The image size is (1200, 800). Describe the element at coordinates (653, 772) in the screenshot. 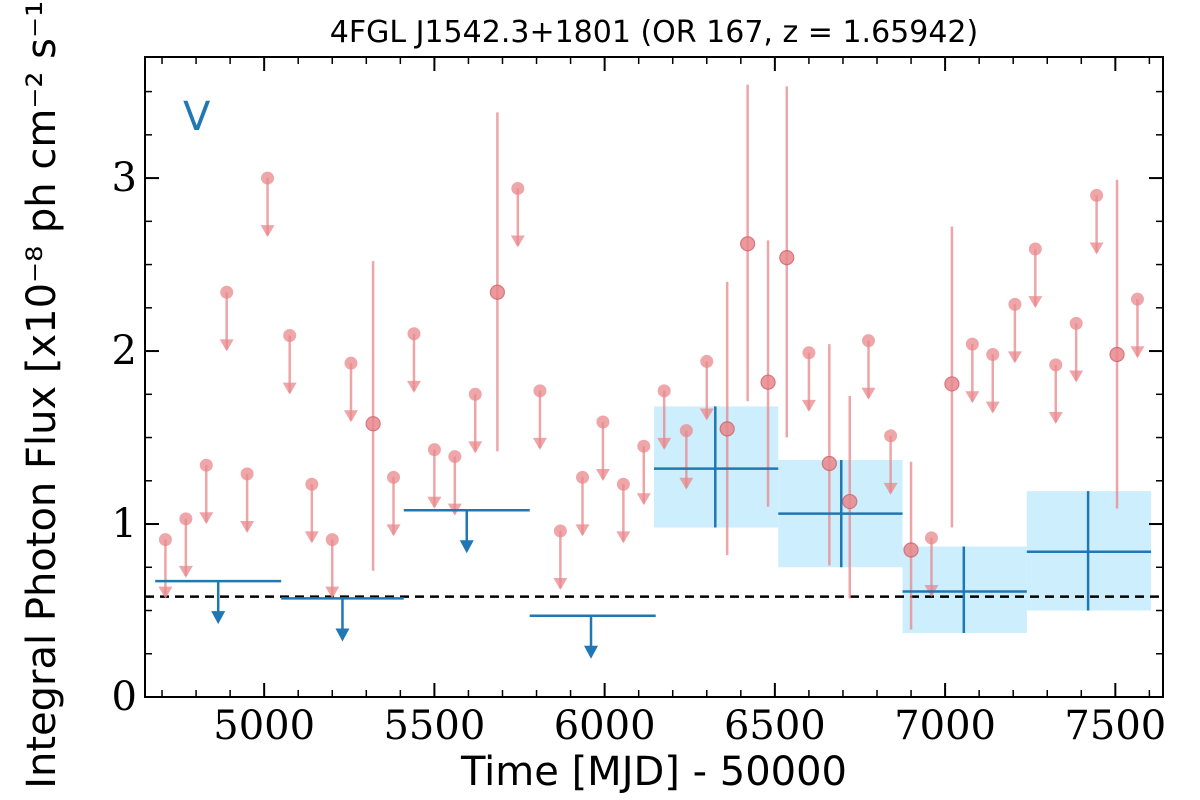

I see `x-axis-label: Time [MJD] - 50000` at that location.